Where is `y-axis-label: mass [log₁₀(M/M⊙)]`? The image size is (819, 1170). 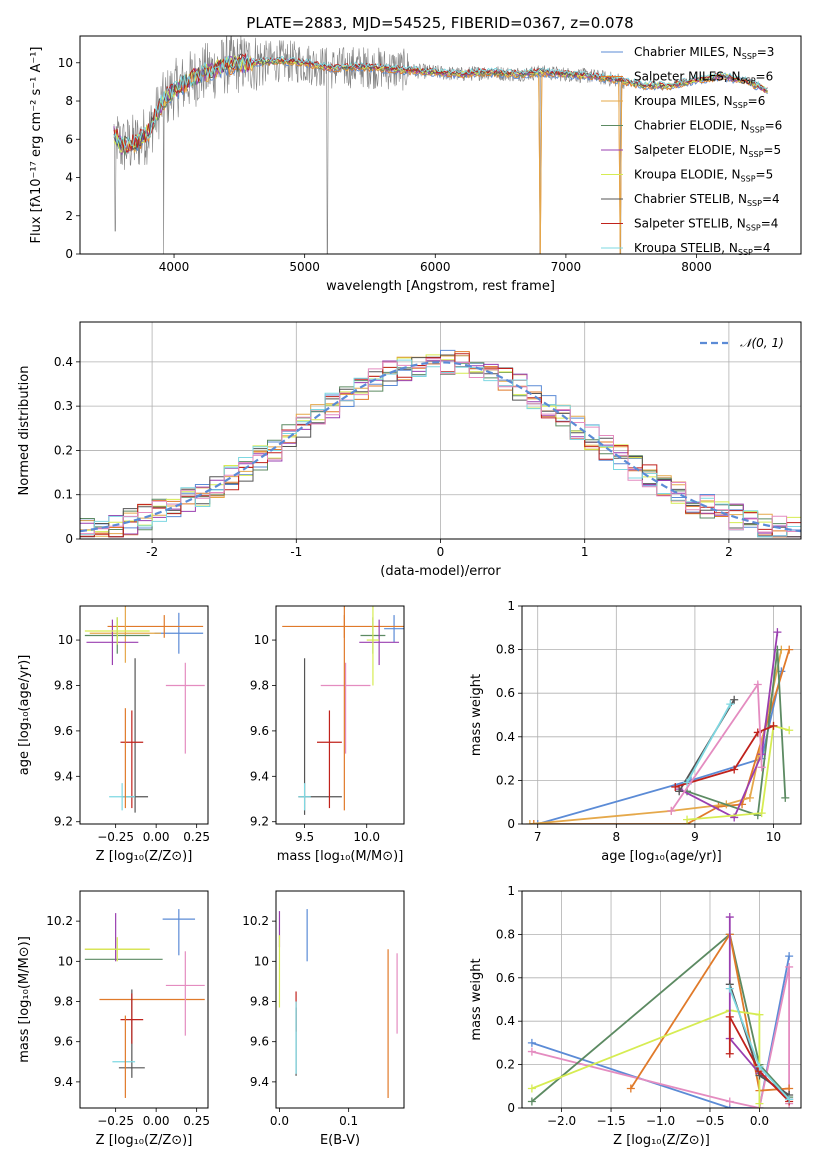
y-axis-label: mass [log₁₀(M/M⊙)] is located at coordinates (24, 999).